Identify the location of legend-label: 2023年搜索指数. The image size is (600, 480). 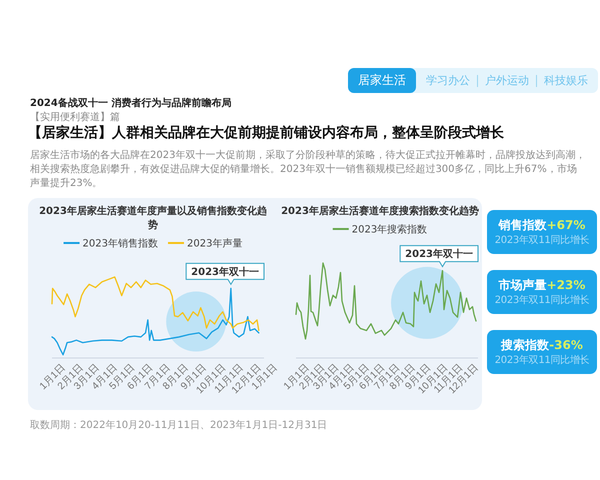
(390, 230).